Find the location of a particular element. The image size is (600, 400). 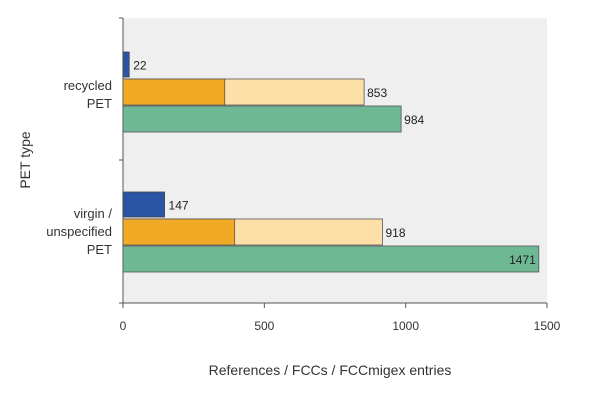

data-label-series-3: 918 is located at coordinates (395, 233).